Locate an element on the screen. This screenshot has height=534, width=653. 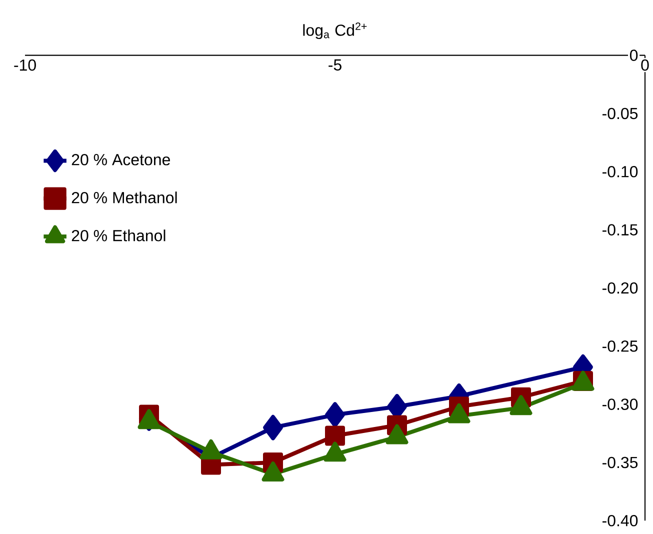
x-tick-label: -10 is located at coordinates (25, 65).